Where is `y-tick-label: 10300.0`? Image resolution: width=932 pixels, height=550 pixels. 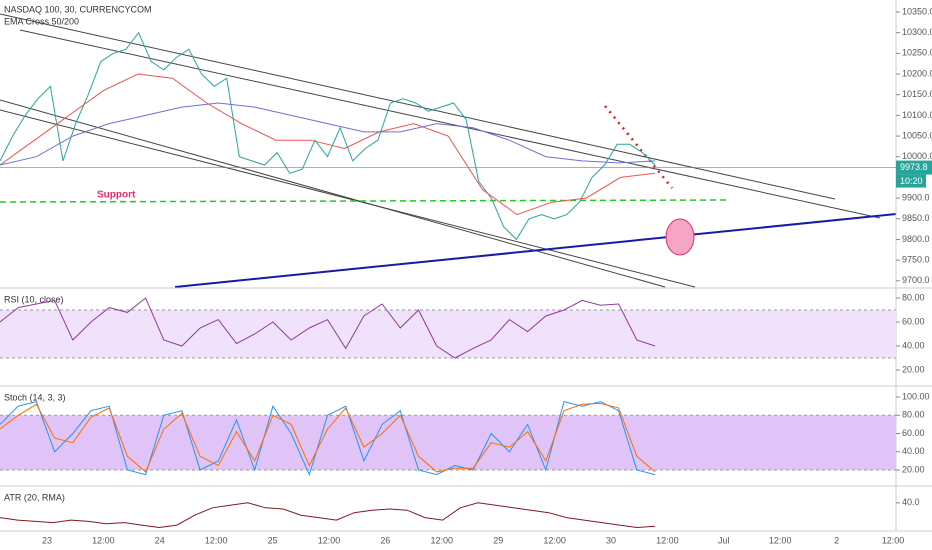 y-tick-label: 10300.0 is located at coordinates (917, 32).